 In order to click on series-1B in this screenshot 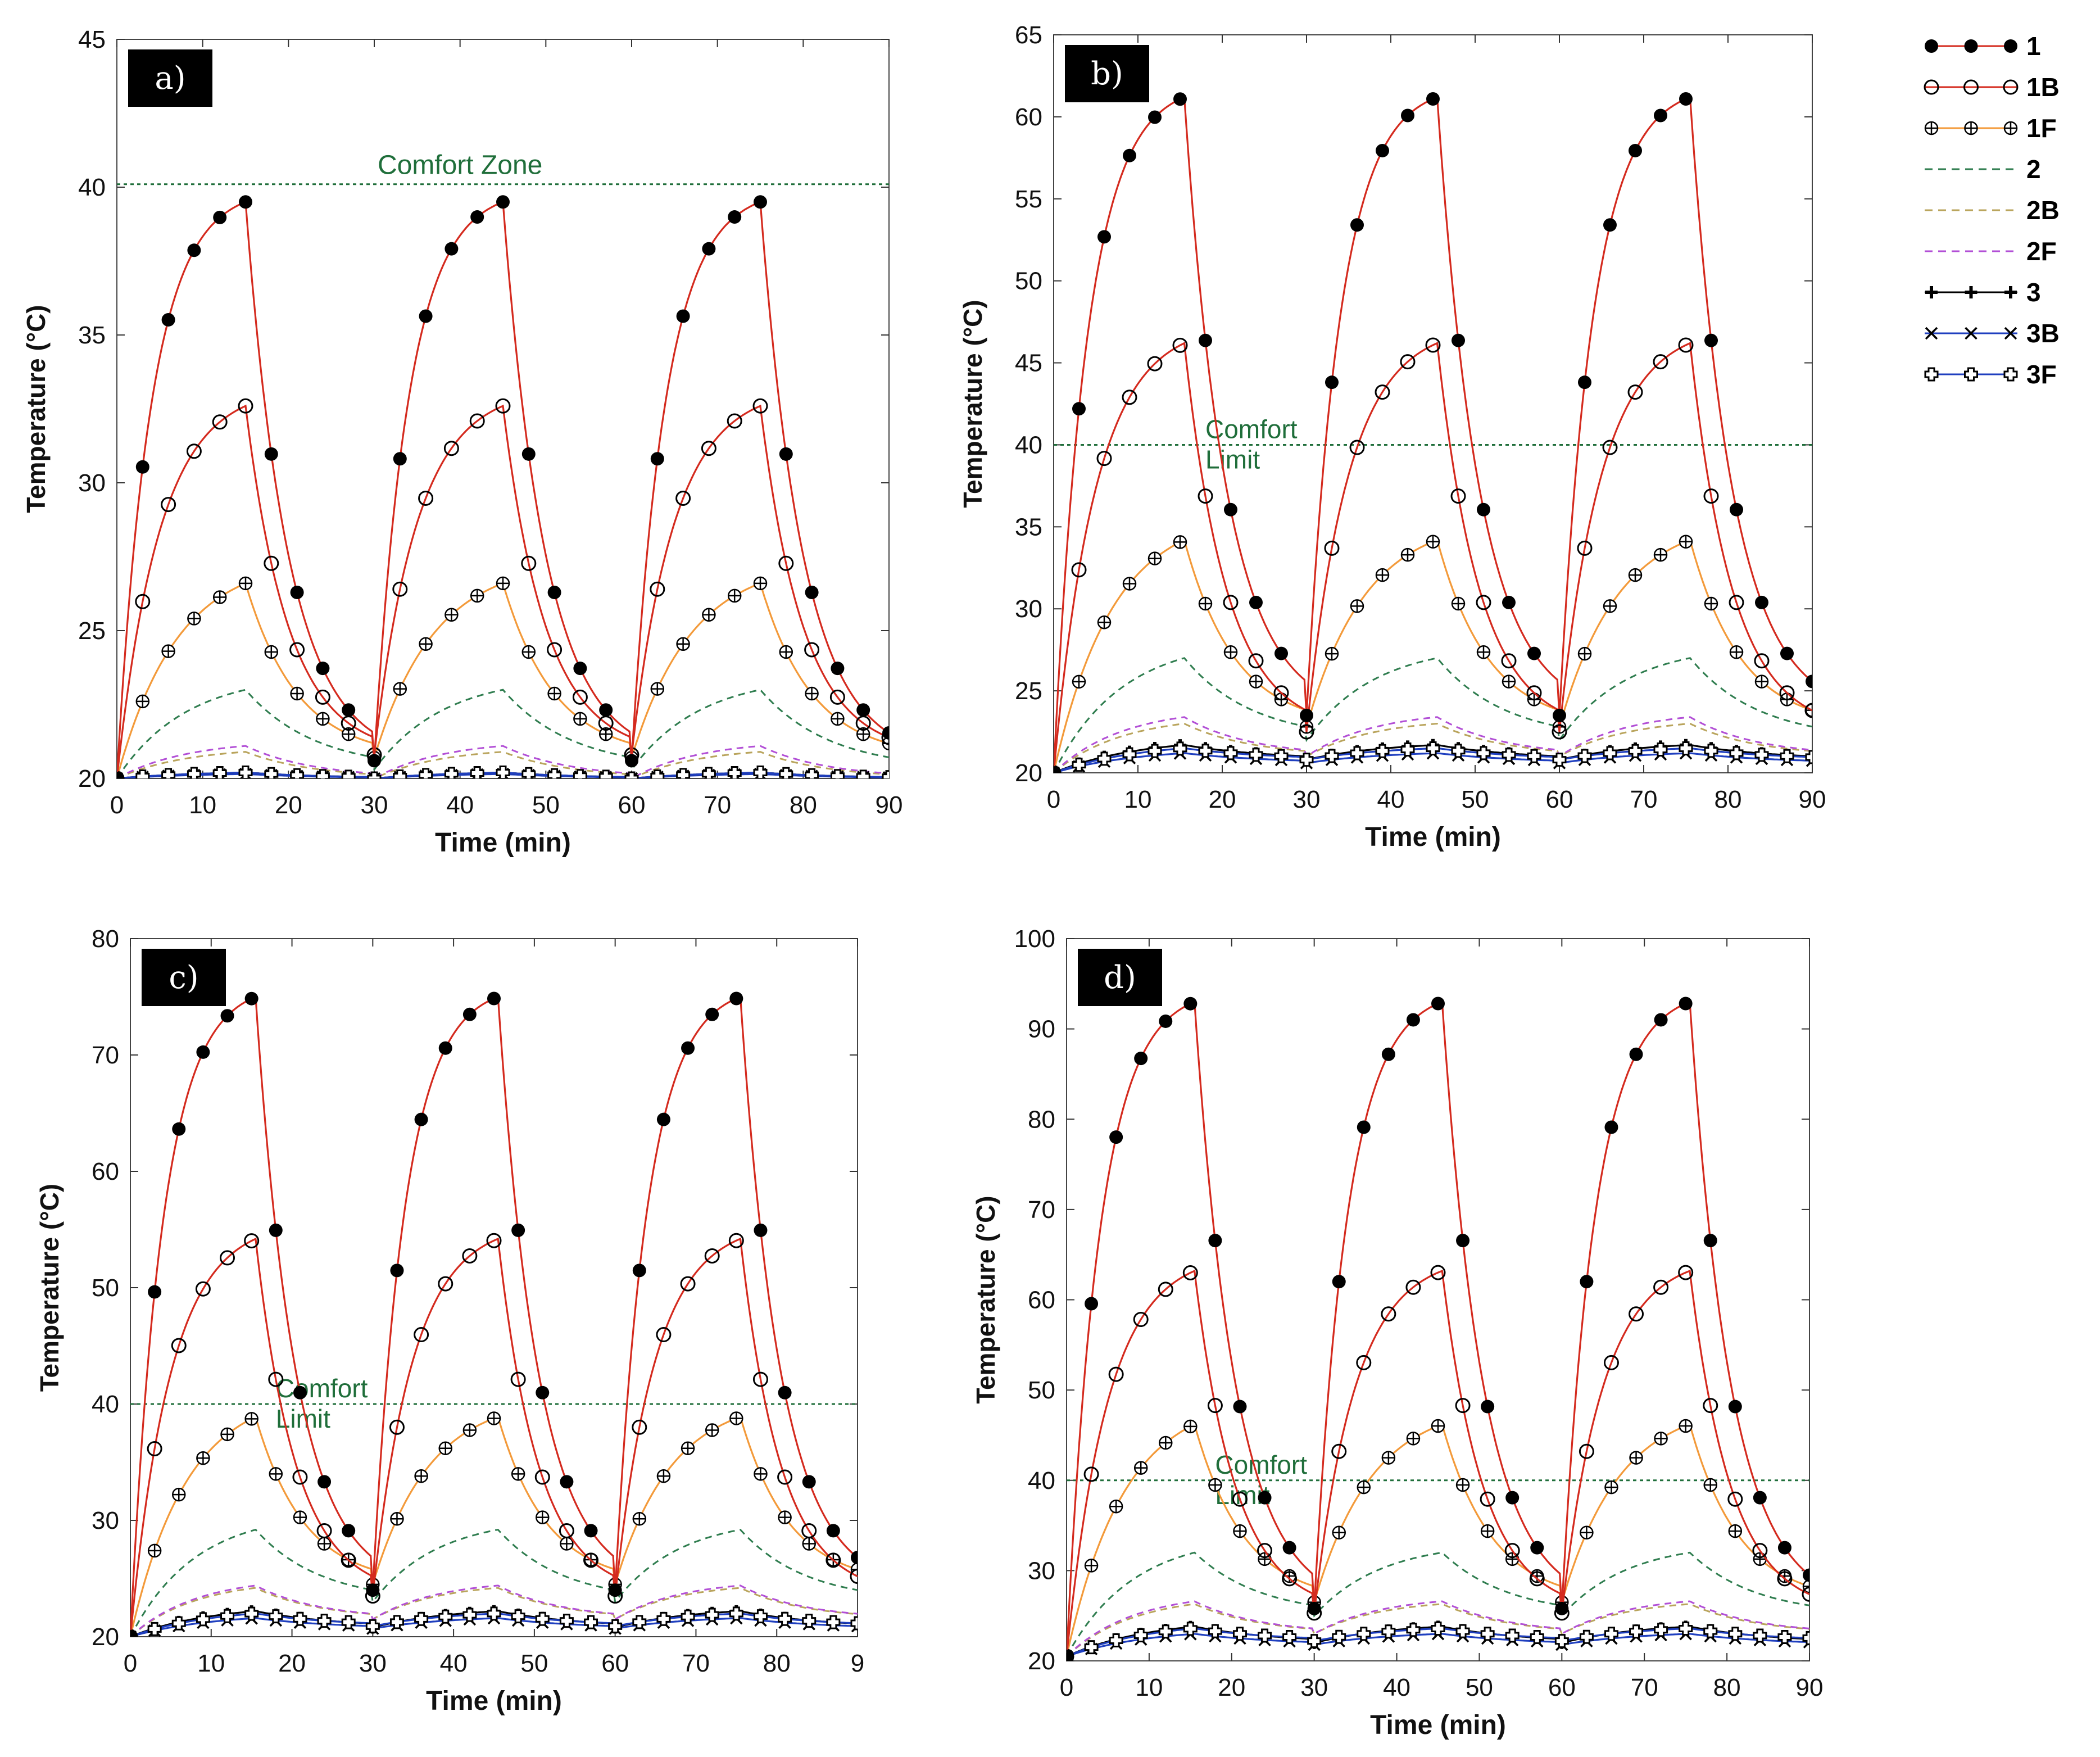, I will do `click(1438, 1463)`.